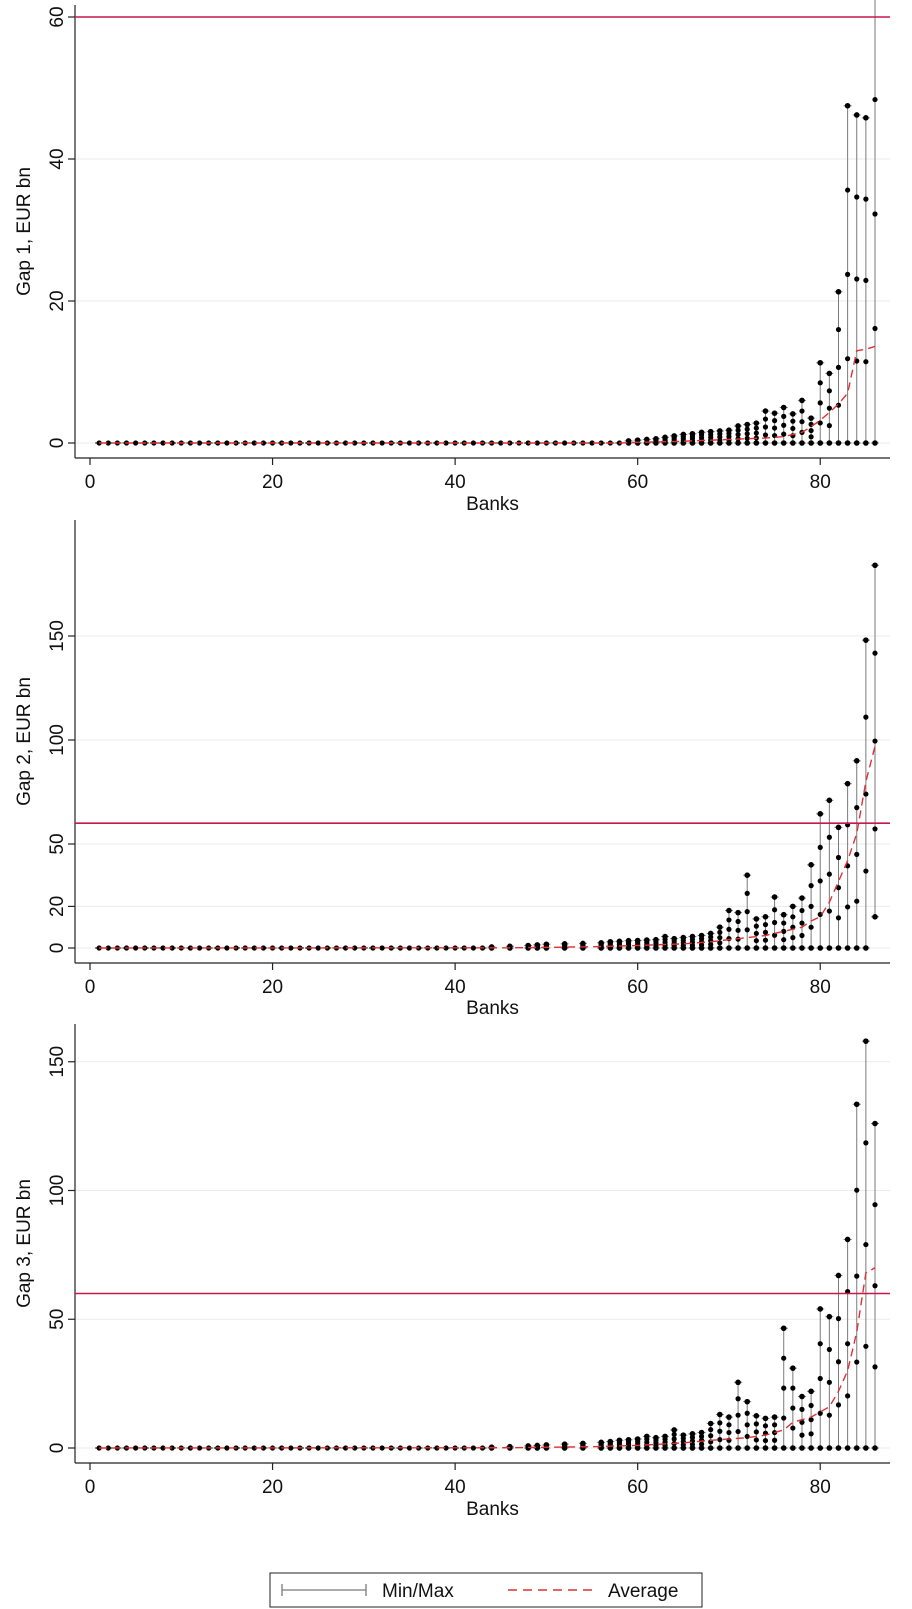  I want to click on y-axis-title: Gap 1, EUR bn, so click(24, 231).